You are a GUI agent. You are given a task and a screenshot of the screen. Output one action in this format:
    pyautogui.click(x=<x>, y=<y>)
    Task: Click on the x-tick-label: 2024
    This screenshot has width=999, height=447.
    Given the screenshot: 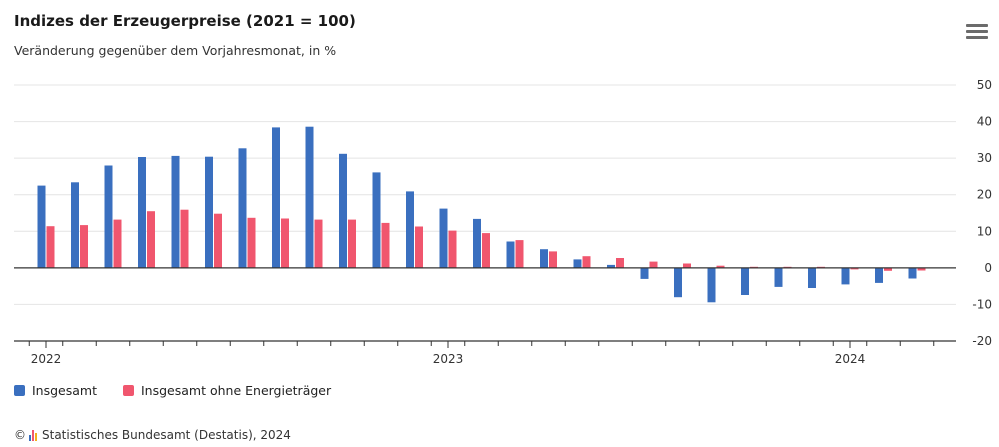 What is the action you would take?
    pyautogui.click(x=850, y=359)
    